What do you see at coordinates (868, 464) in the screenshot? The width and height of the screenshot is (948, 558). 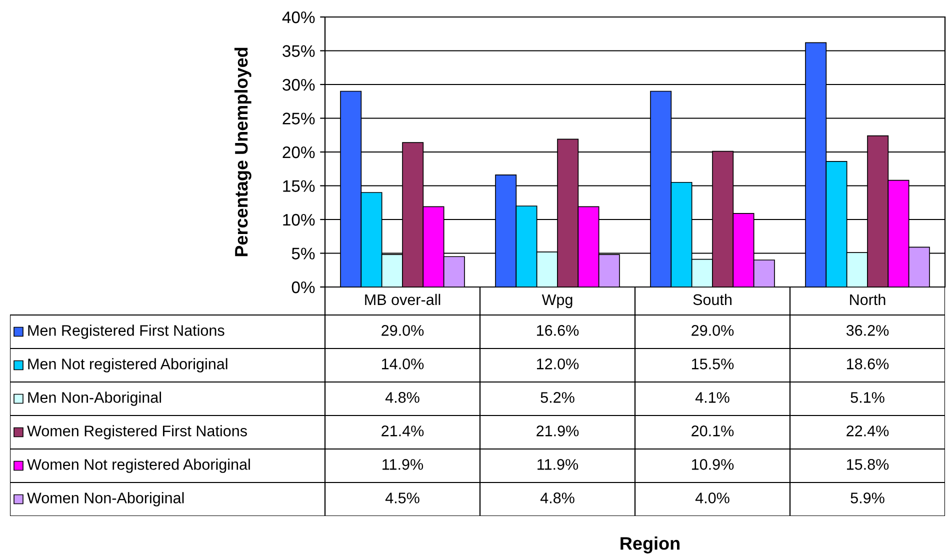 I see `data-label: 15.8%` at bounding box center [868, 464].